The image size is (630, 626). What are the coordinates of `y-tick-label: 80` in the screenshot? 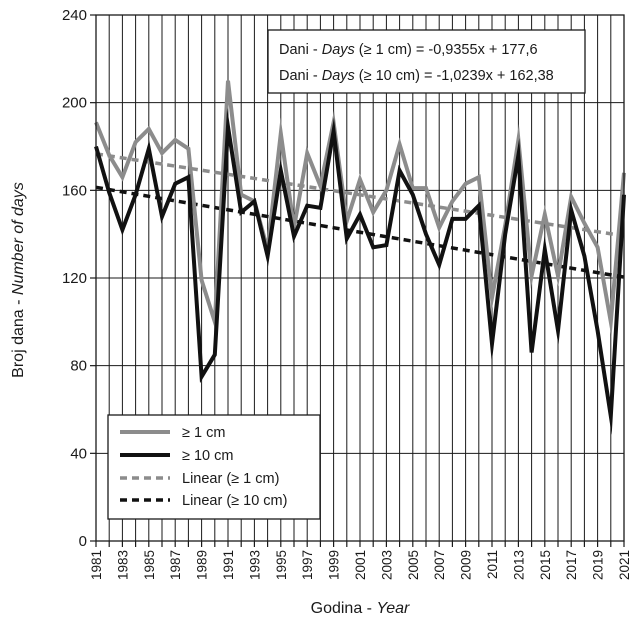 It's located at (78, 366).